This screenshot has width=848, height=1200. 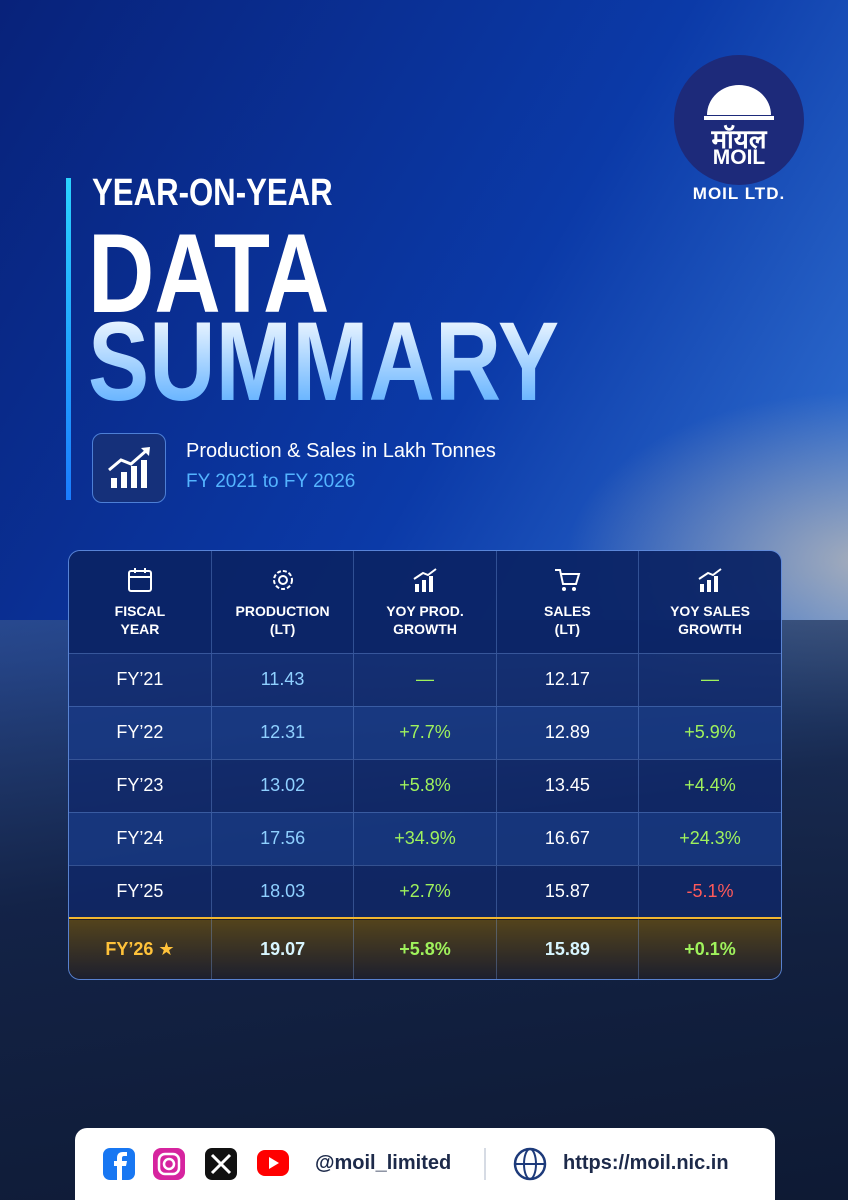 I want to click on table-row: FY’21 11.43—12.17—, so click(x=425, y=679).